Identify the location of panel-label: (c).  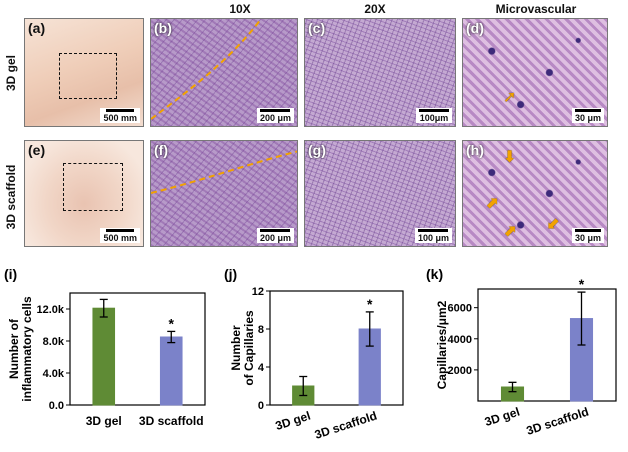
(317, 28).